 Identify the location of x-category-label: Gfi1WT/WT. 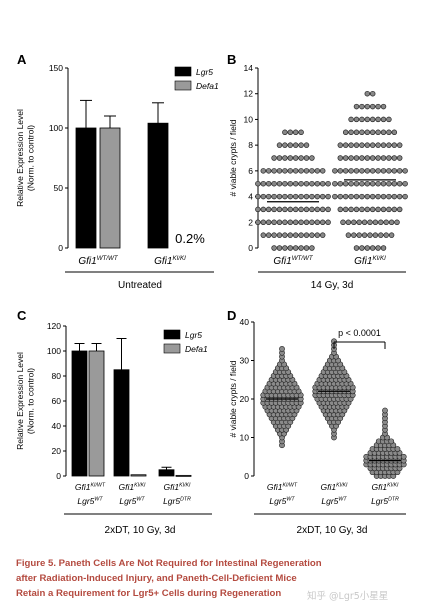
(98, 261).